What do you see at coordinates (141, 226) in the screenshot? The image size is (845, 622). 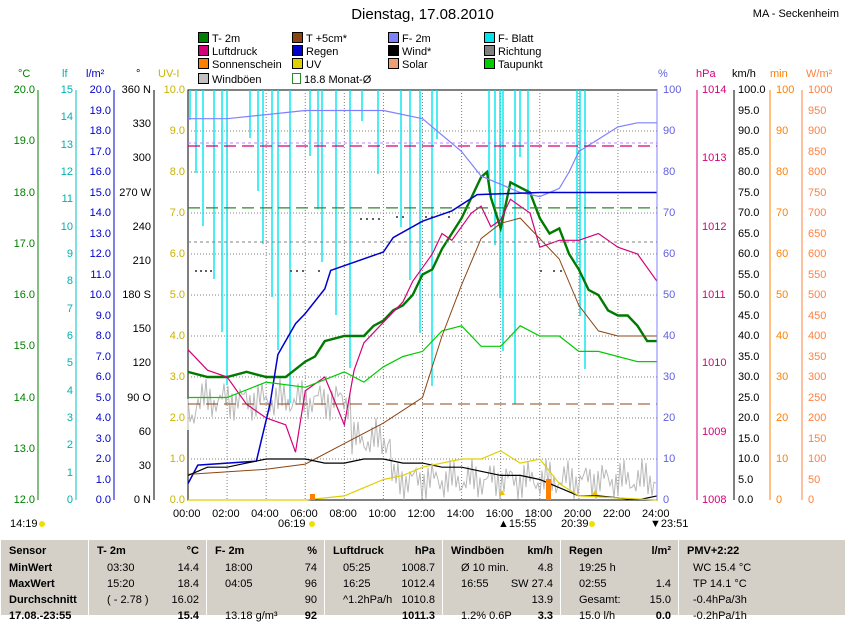 I see `axis-tick: 240` at bounding box center [141, 226].